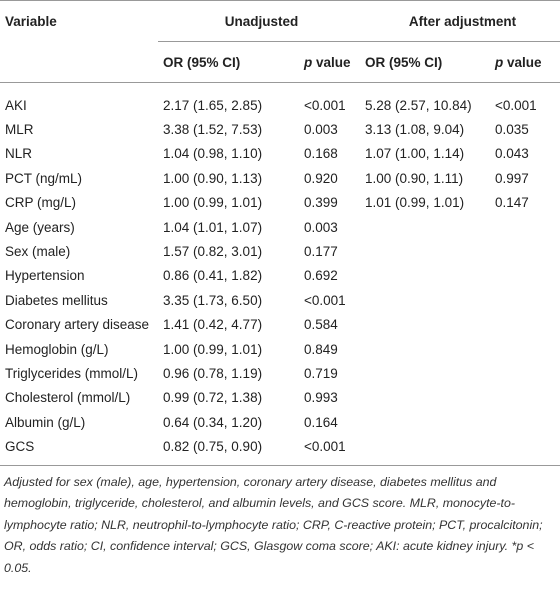 This screenshot has height=605, width=560. Describe the element at coordinates (213, 325) in the screenshot. I see `table-cell: 1.41 (0.42, 4.77)` at that location.